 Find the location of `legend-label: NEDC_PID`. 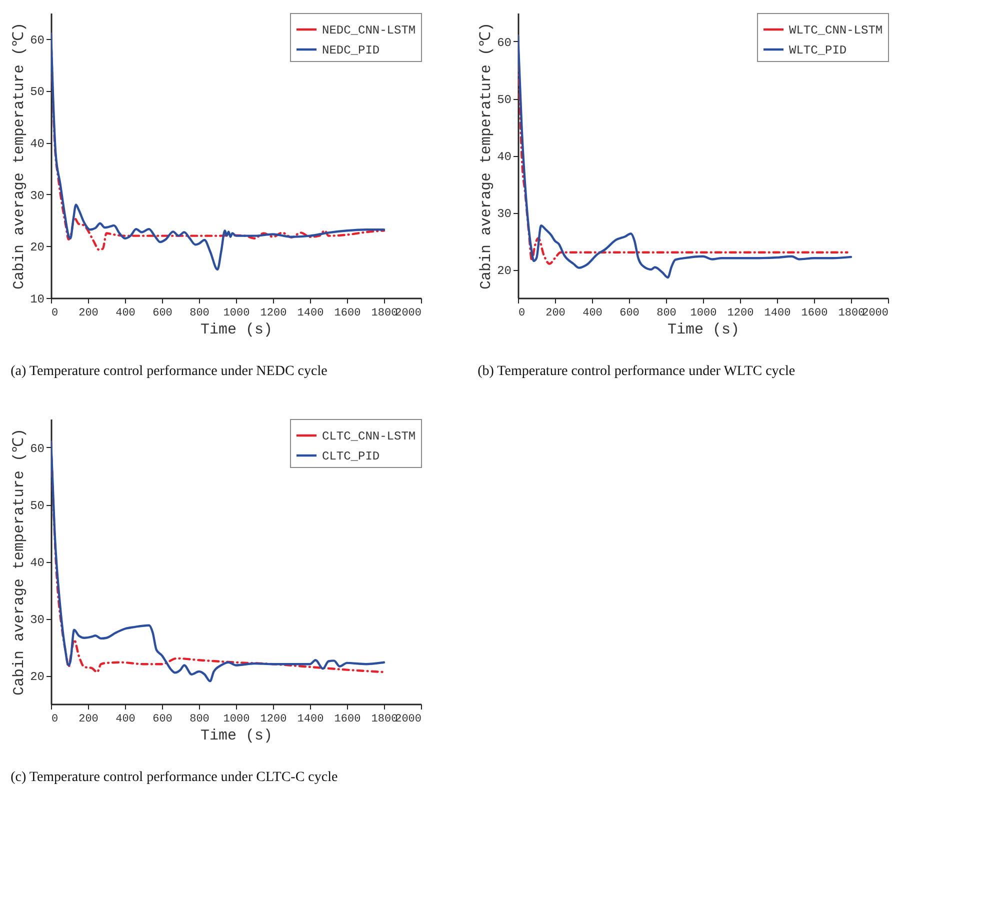

legend-label: NEDC_PID is located at coordinates (351, 51).